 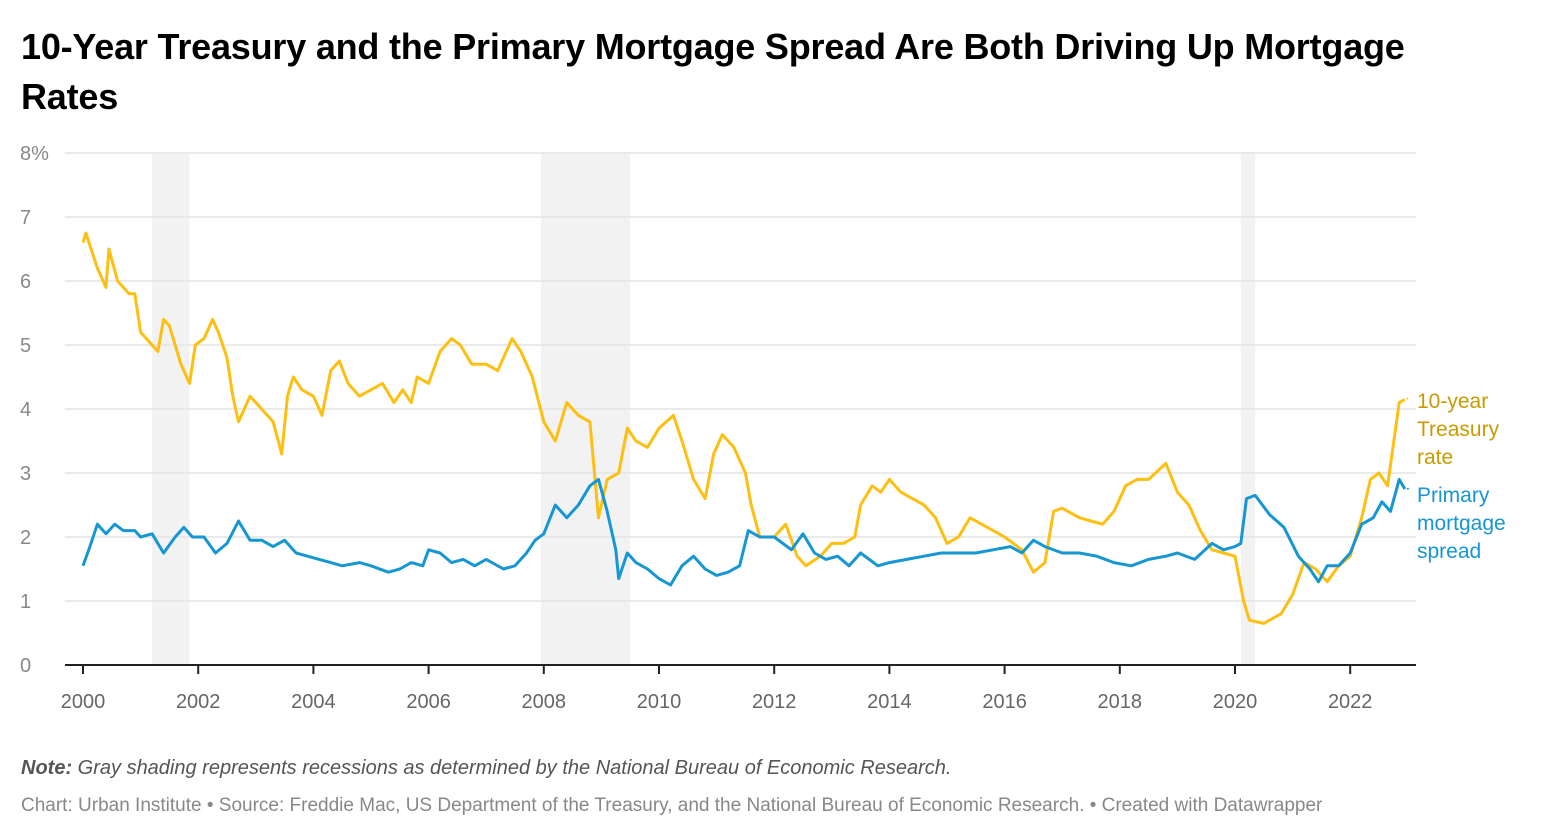 I want to click on y-tick-label: 8%, so click(x=34, y=154).